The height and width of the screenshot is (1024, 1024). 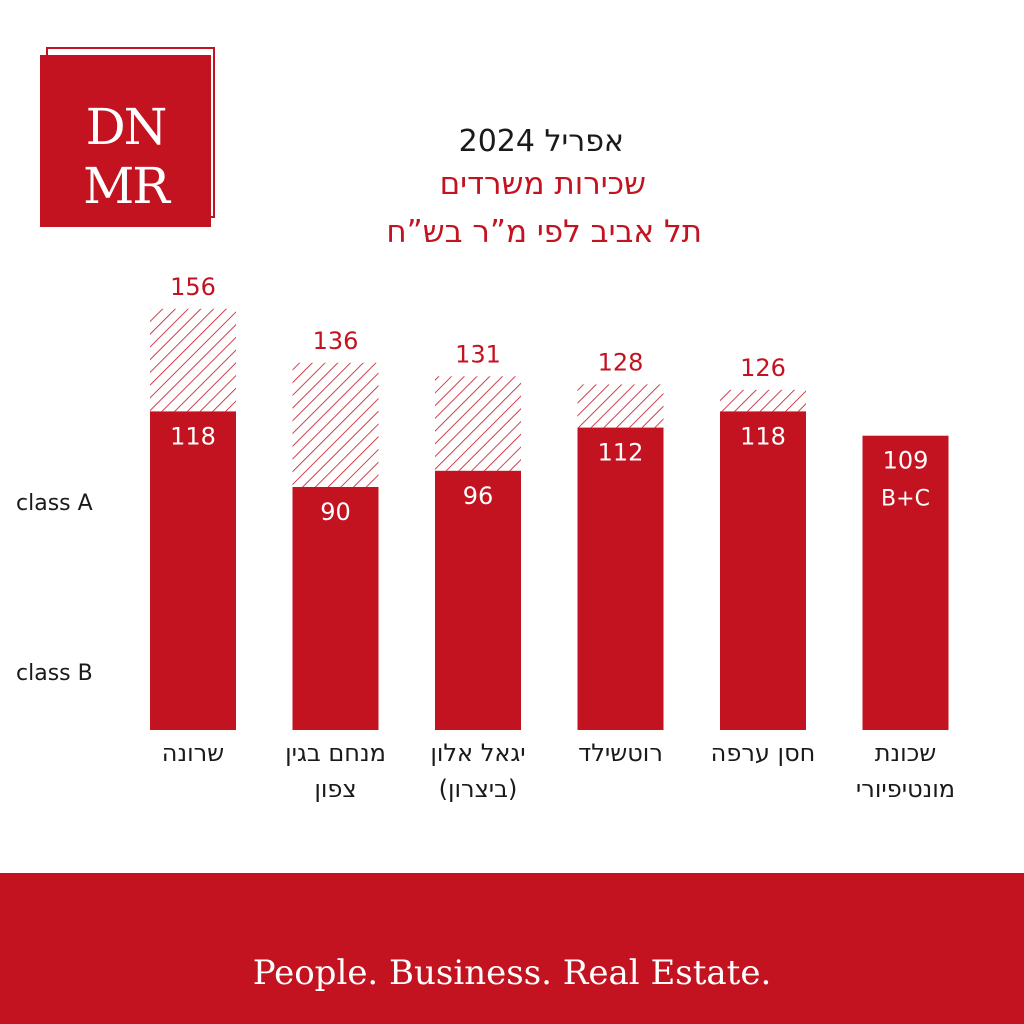 What do you see at coordinates (541, 141) in the screenshot?
I see `chart-title: אפריל 2024` at bounding box center [541, 141].